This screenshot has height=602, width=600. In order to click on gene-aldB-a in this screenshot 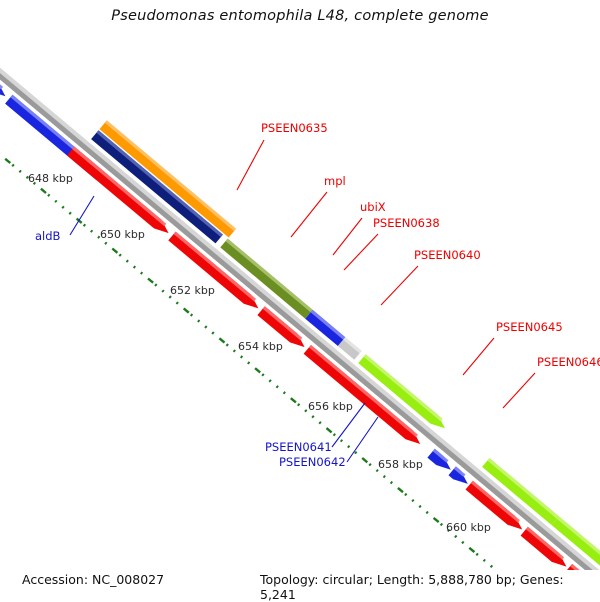, I will do `click(2, 55)`.